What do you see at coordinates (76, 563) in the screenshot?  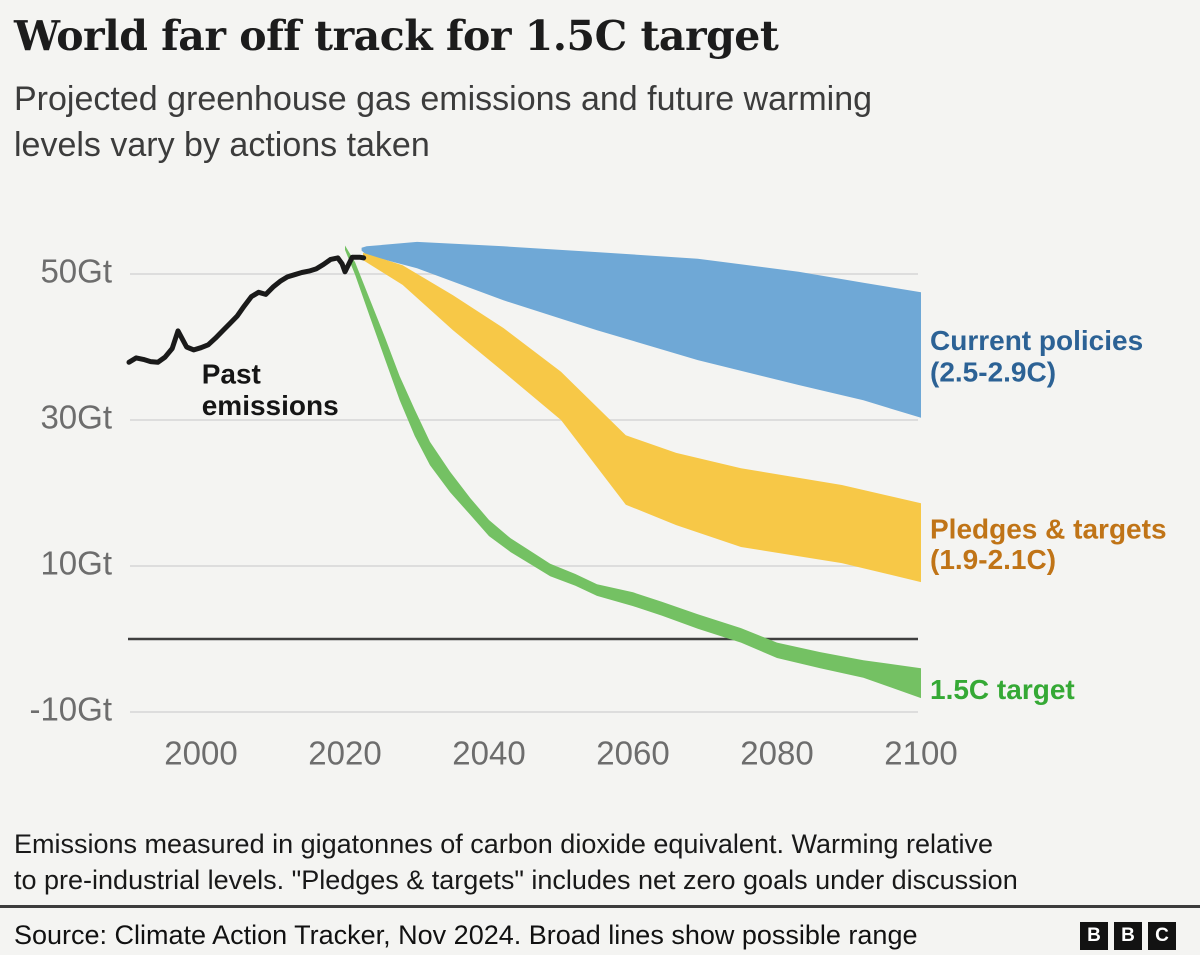 I see `y-tick-10Gt: 10Gt` at bounding box center [76, 563].